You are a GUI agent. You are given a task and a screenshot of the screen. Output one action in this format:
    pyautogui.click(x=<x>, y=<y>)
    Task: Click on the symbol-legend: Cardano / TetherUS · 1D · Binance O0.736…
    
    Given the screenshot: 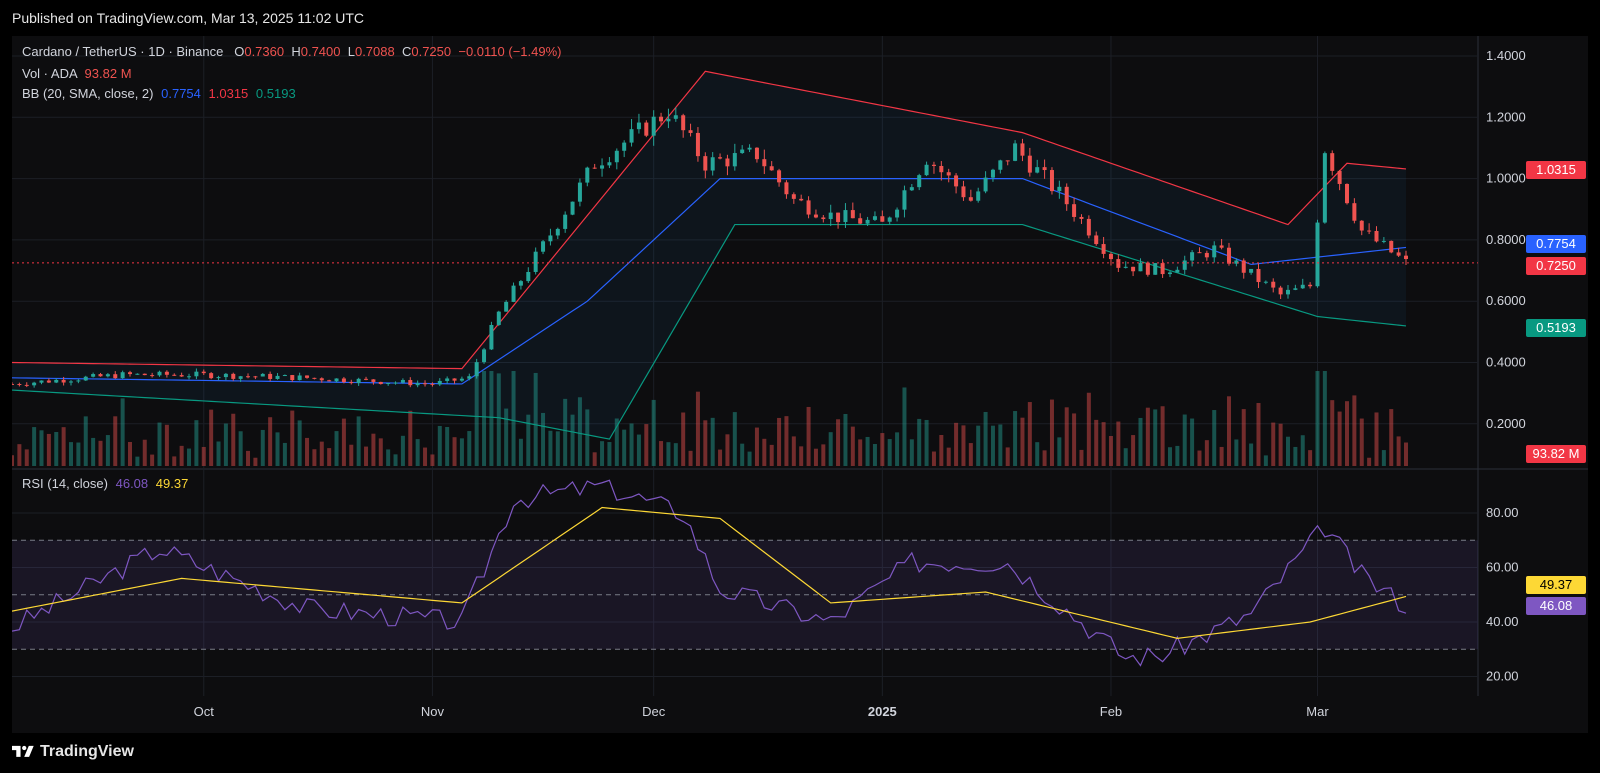 What is the action you would take?
    pyautogui.click(x=291, y=51)
    